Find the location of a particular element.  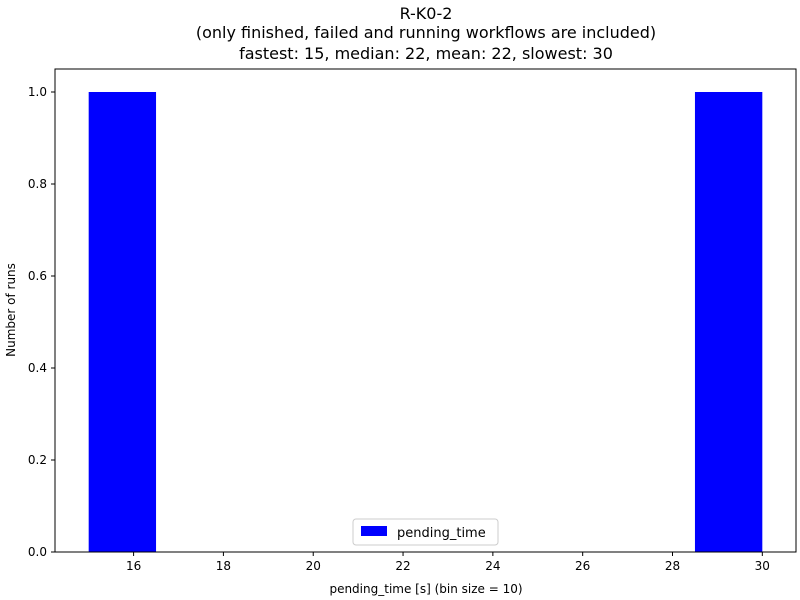

chart-title: R-K0-2 is located at coordinates (426, 13).